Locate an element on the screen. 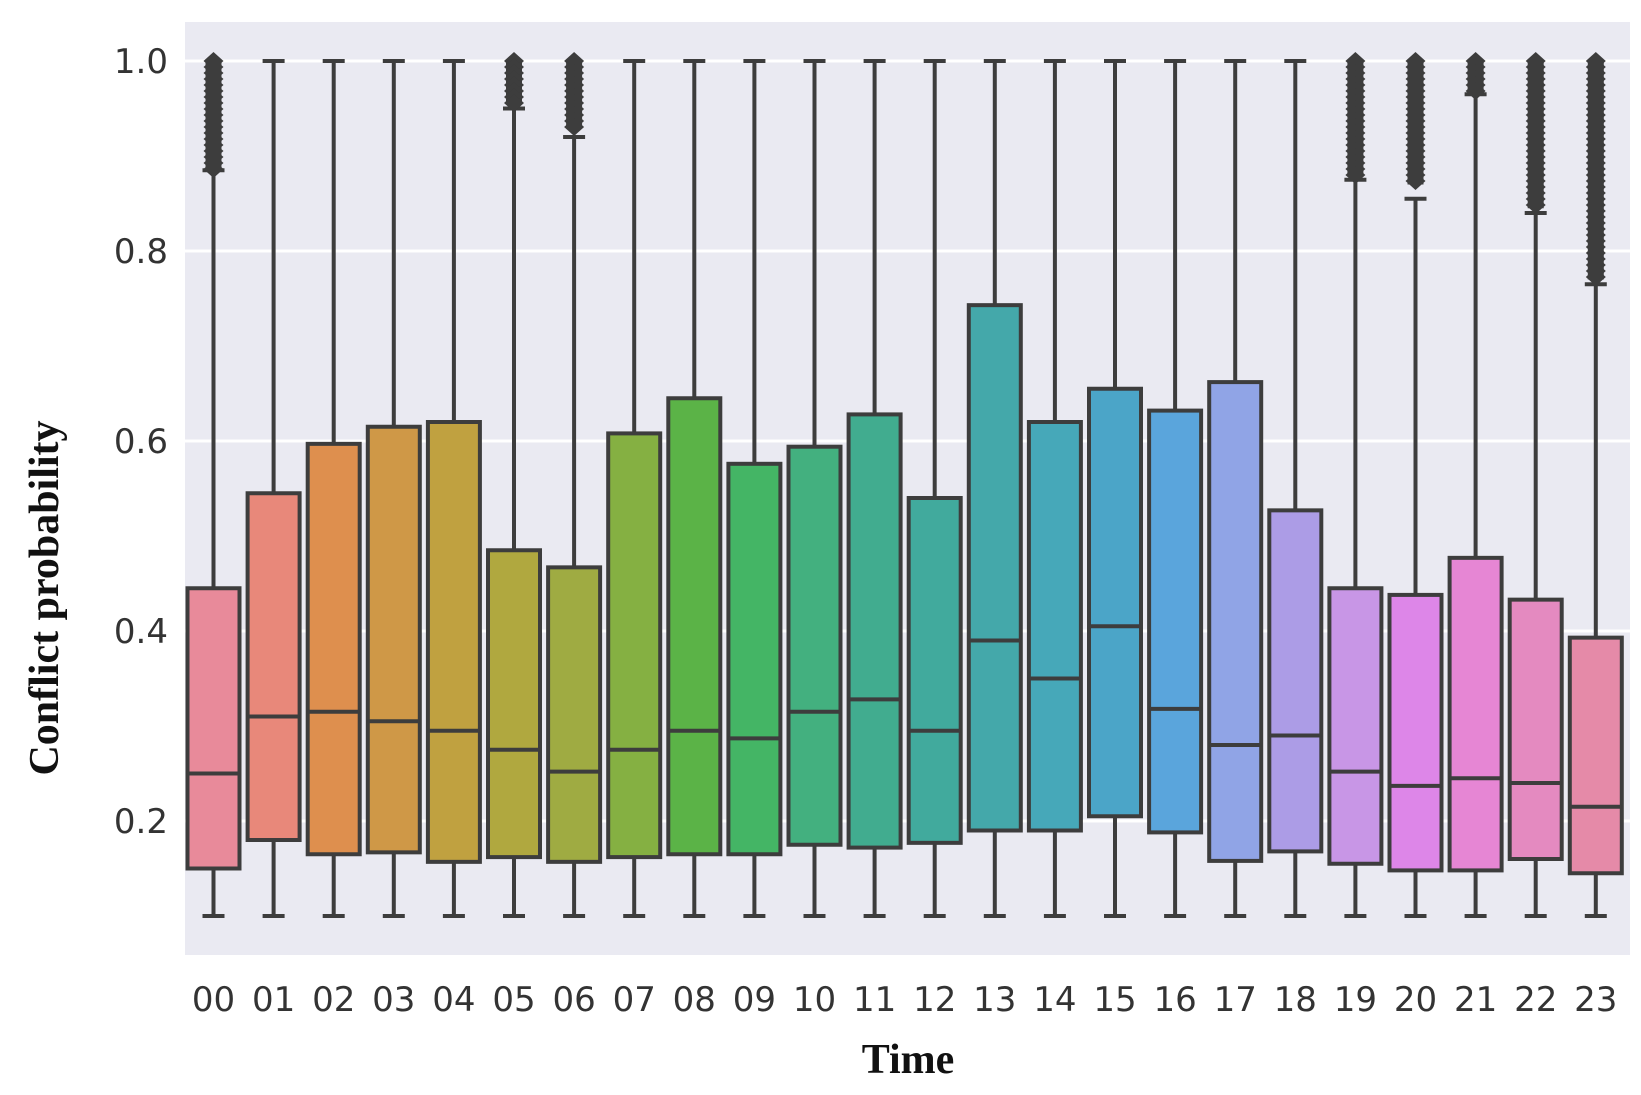  y-tick-label: 0.2 is located at coordinates (141, 822).